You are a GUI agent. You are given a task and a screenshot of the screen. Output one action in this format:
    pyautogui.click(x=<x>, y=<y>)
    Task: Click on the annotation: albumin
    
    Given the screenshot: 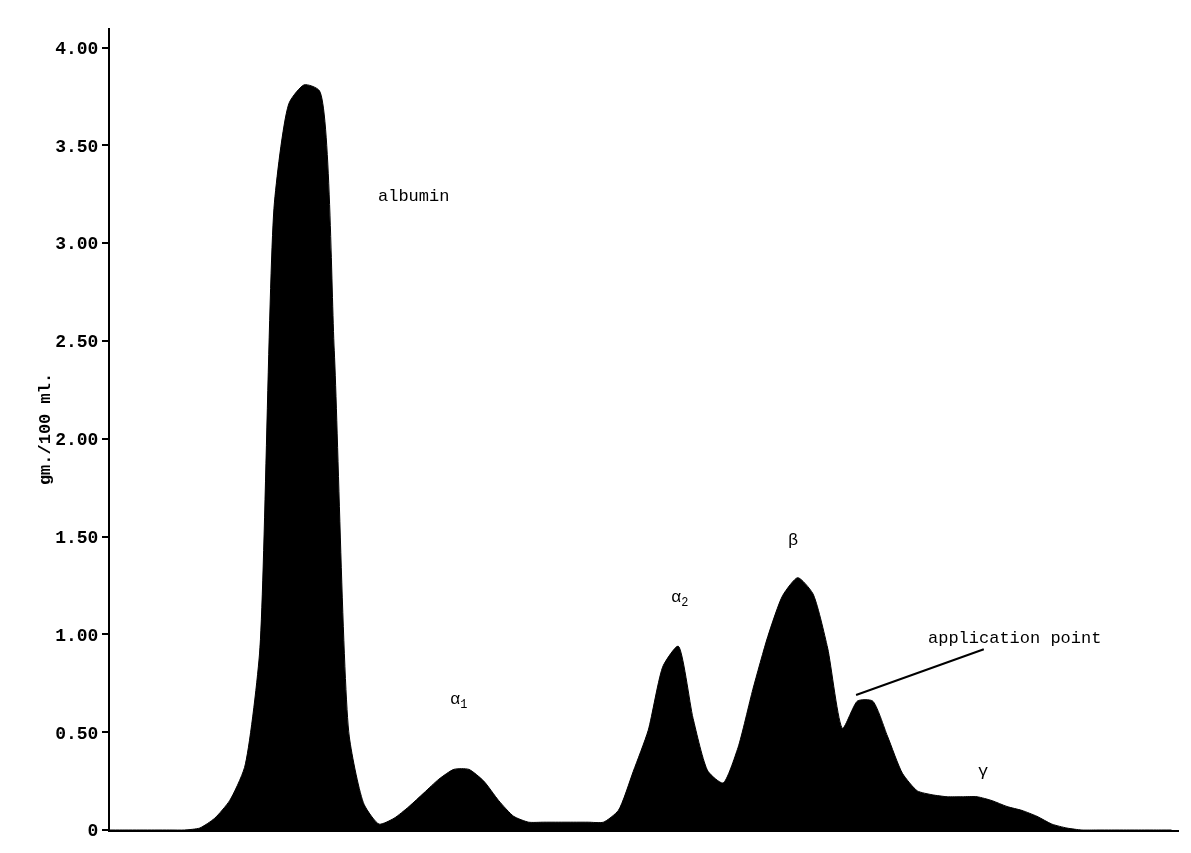 What is the action you would take?
    pyautogui.click(x=414, y=196)
    